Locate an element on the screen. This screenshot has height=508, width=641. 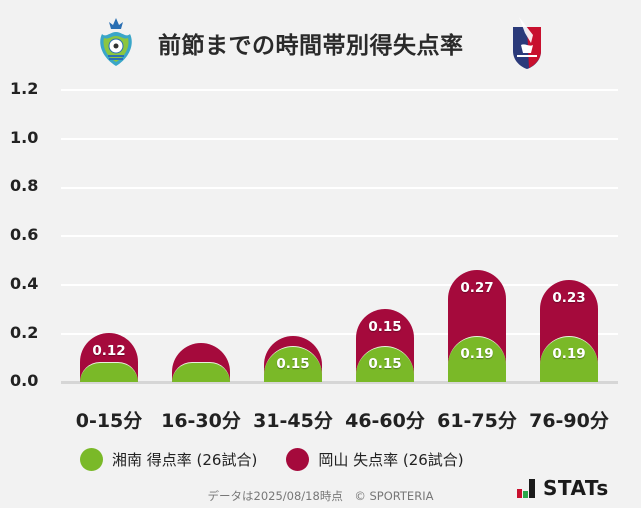
legend-item-home: 湘南 得点率 (26試合) is located at coordinates (168, 459).